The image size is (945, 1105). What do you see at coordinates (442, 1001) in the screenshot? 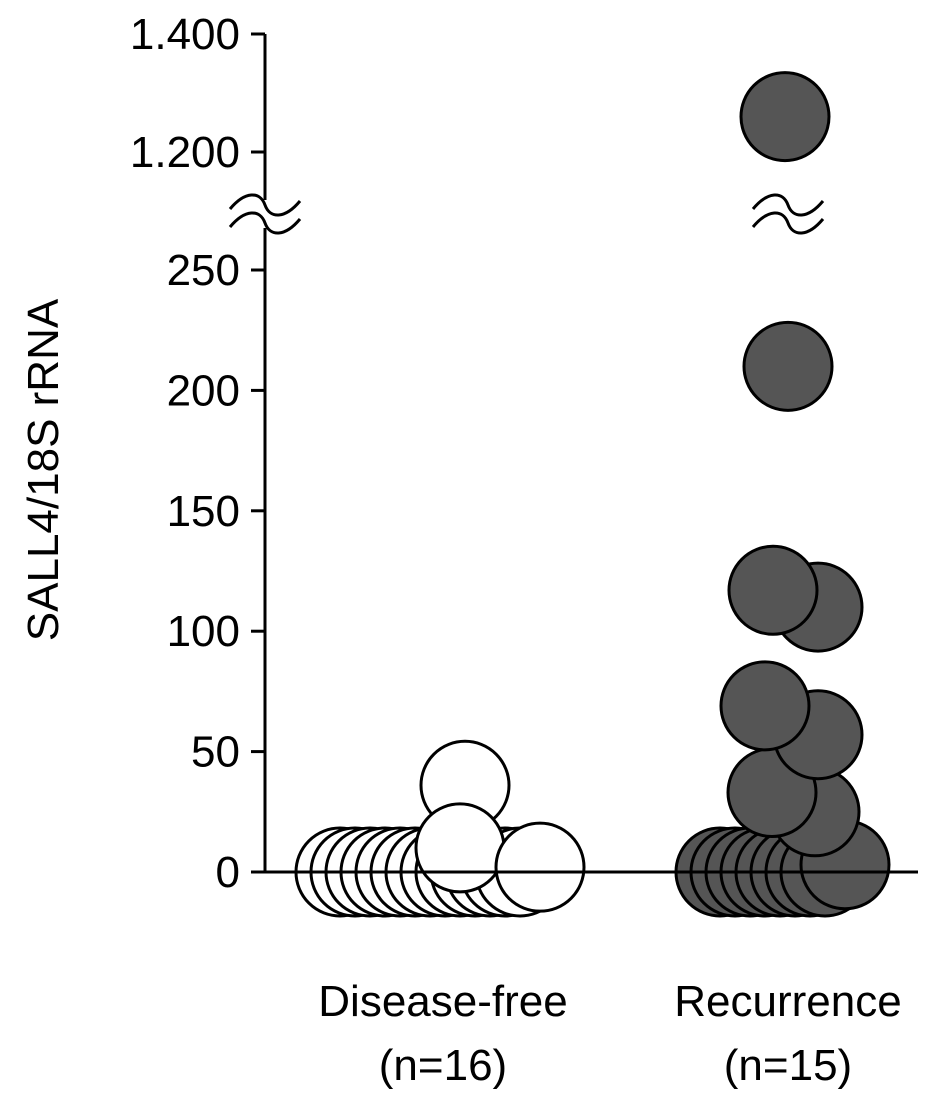
I see `category-label: Disease-free` at bounding box center [442, 1001].